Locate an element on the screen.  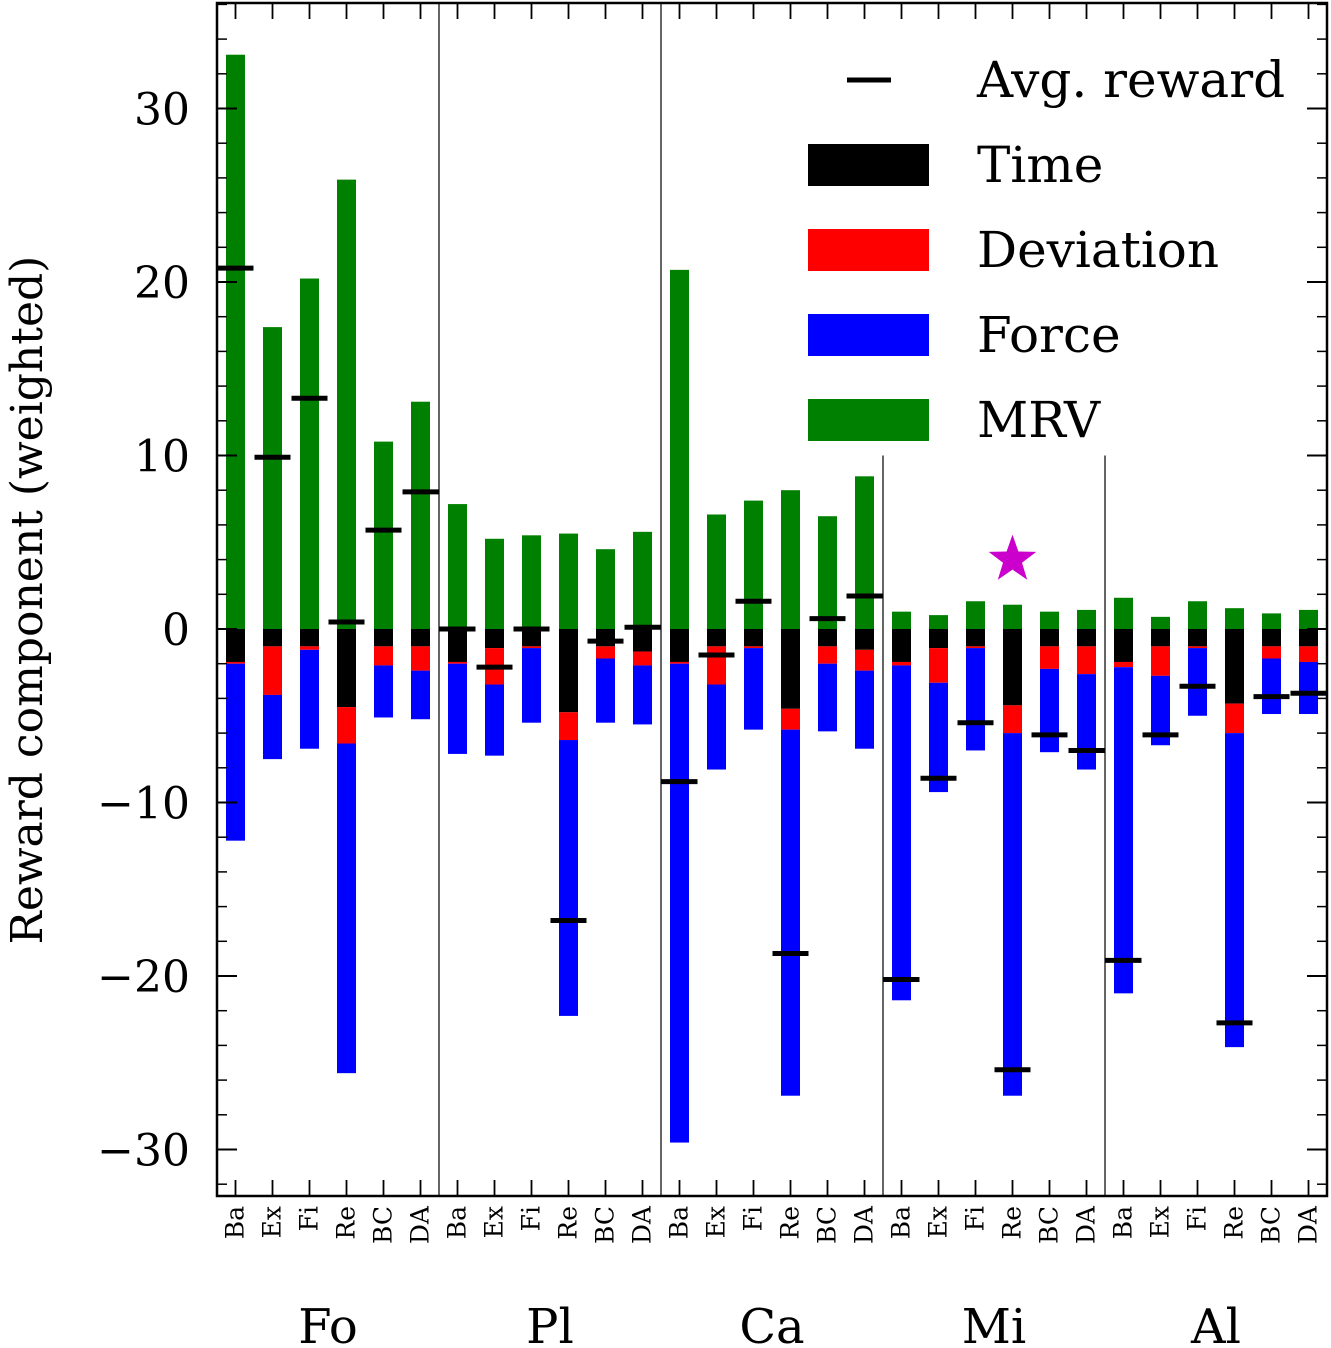
bar-time-fo-bc is located at coordinates (383, 638).